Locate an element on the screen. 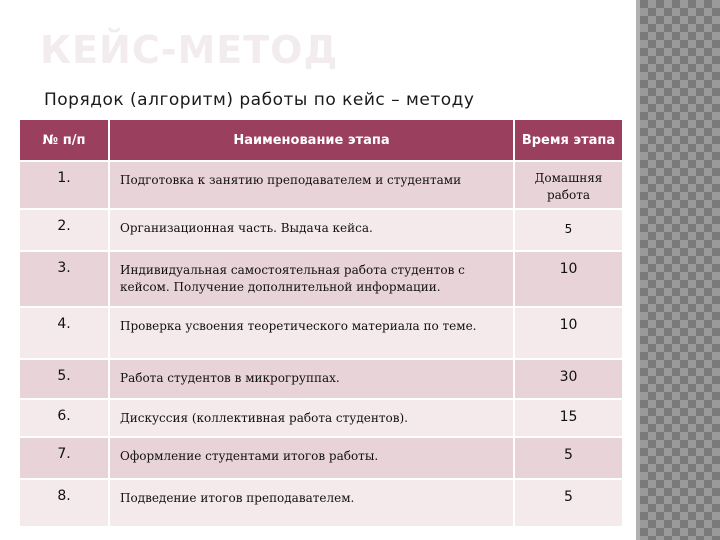 The width and height of the screenshot is (720, 540). table-header-row: № п/п Наименование этапа Время этапа is located at coordinates (321, 140).